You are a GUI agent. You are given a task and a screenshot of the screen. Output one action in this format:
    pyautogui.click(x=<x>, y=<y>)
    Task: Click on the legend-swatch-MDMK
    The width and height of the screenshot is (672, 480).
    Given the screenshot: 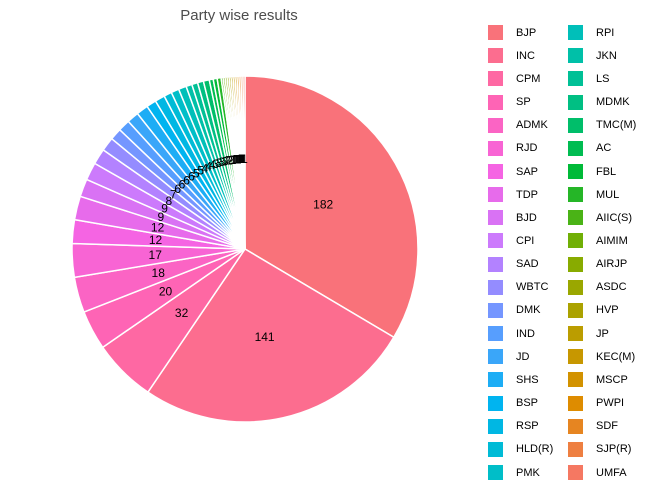 What is the action you would take?
    pyautogui.click(x=575, y=102)
    